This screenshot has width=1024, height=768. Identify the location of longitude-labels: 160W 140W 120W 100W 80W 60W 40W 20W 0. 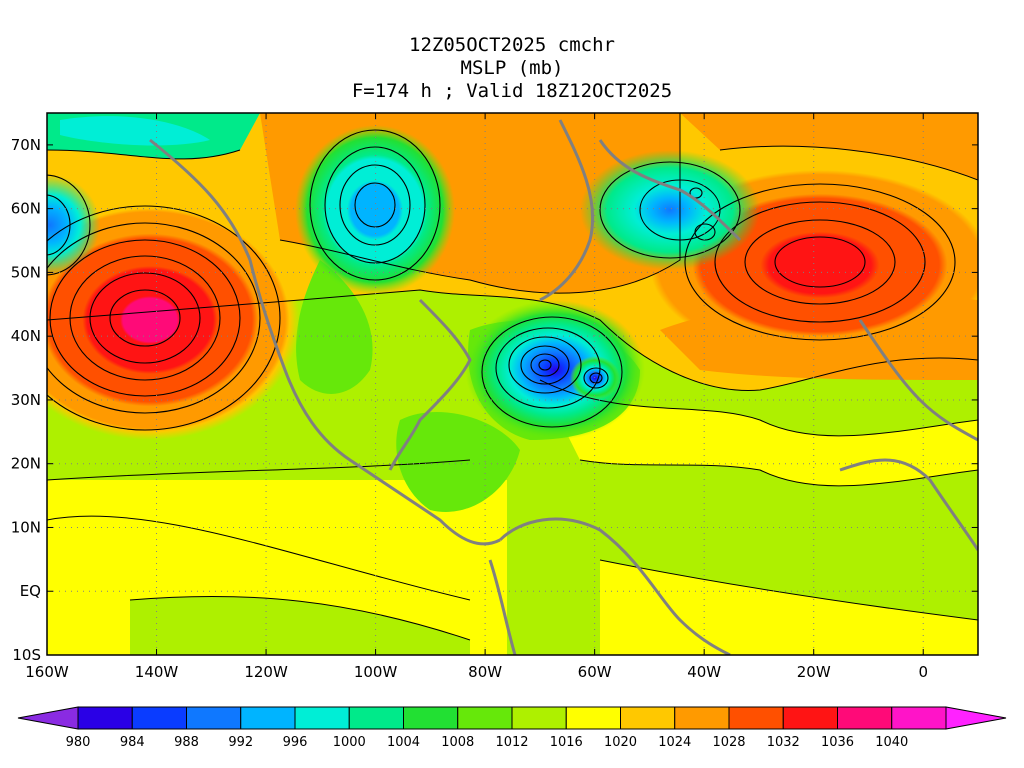
(476, 672).